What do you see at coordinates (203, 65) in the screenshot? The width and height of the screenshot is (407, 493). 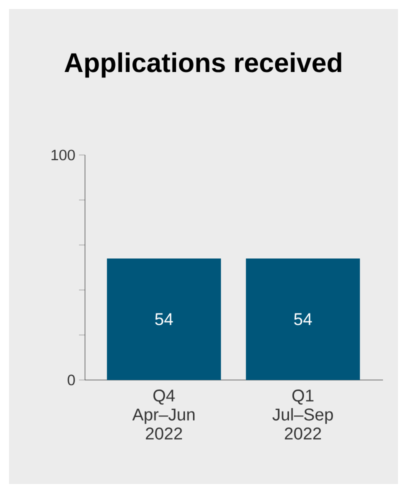 I see `chart-title: Applications received` at bounding box center [203, 65].